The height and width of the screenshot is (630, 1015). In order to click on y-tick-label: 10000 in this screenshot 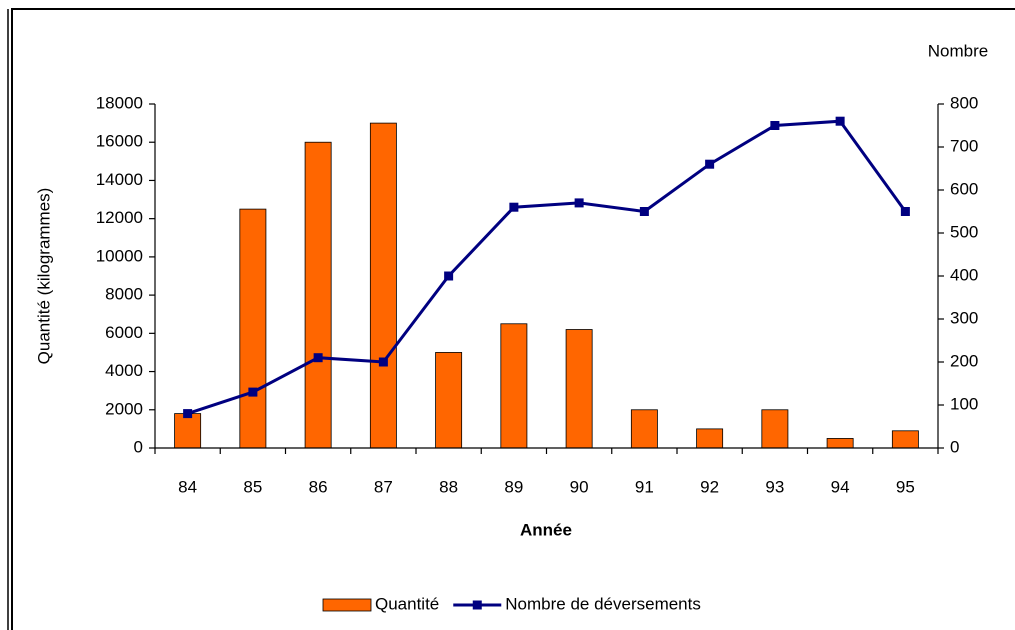, I will do `click(119, 255)`.